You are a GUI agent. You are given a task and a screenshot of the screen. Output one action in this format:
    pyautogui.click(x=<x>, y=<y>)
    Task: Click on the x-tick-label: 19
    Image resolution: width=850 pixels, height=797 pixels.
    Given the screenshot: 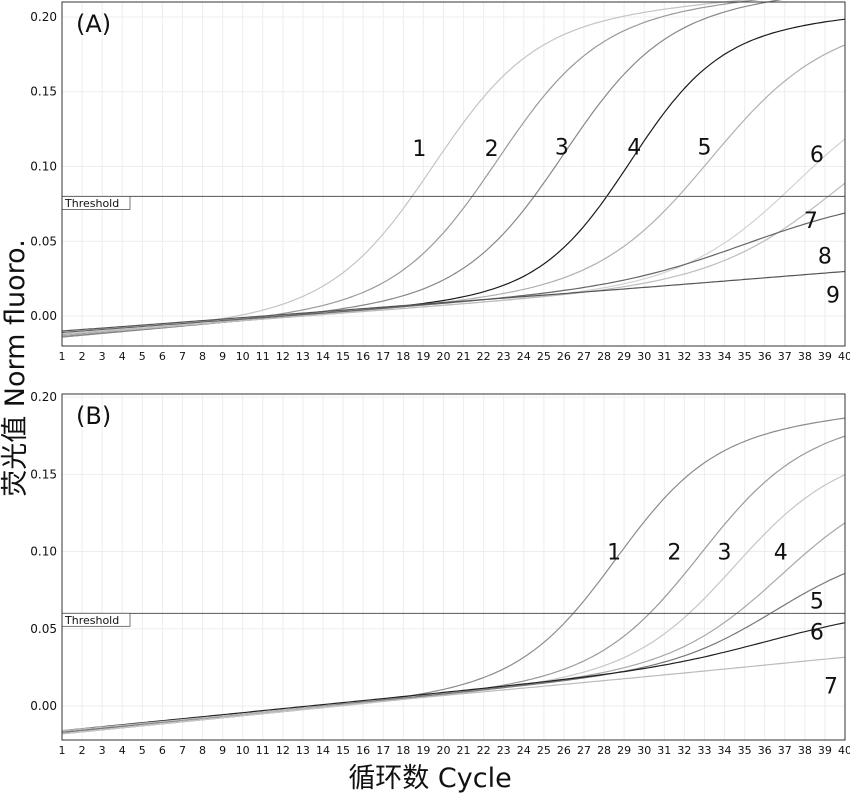 What is the action you would take?
    pyautogui.click(x=423, y=356)
    